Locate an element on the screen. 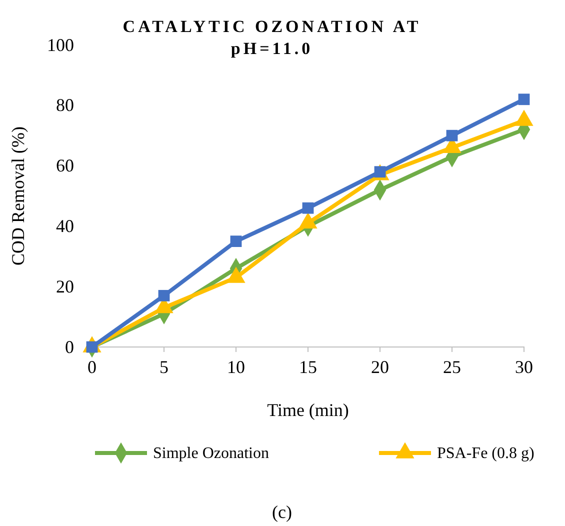  x-tick-label: 20 is located at coordinates (380, 366).